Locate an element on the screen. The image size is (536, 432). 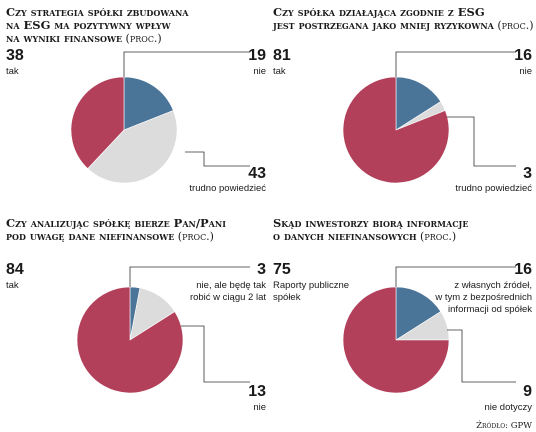
chart-title-text: Czy analizując spółkę bierze Pan/Pani is located at coordinates (116, 223).